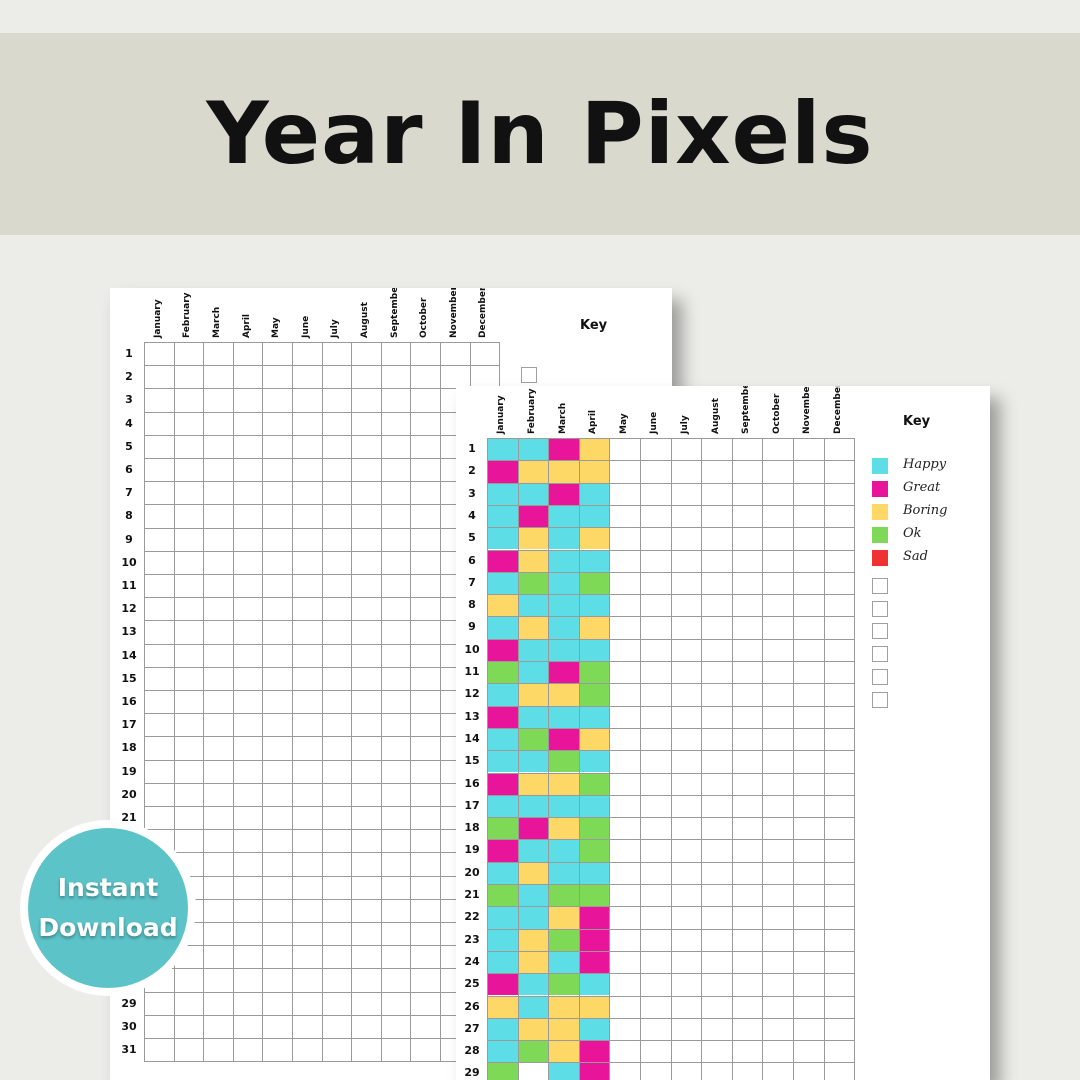  Describe the element at coordinates (912, 533) in the screenshot. I see `key-label: Ok` at that location.